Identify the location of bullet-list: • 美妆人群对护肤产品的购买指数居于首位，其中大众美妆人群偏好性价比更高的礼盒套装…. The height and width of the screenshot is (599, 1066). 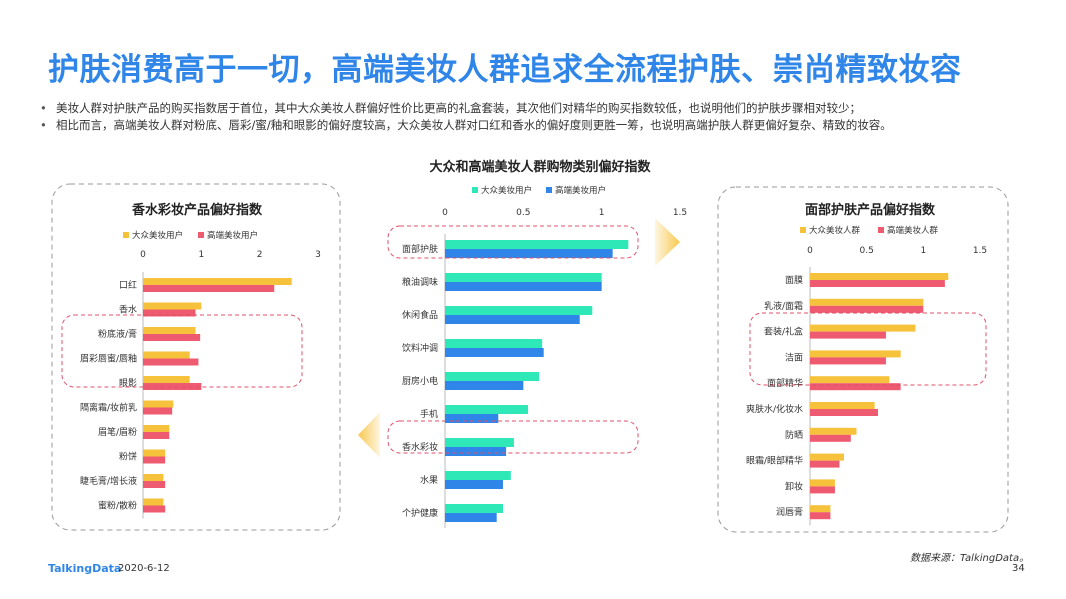
(466, 117).